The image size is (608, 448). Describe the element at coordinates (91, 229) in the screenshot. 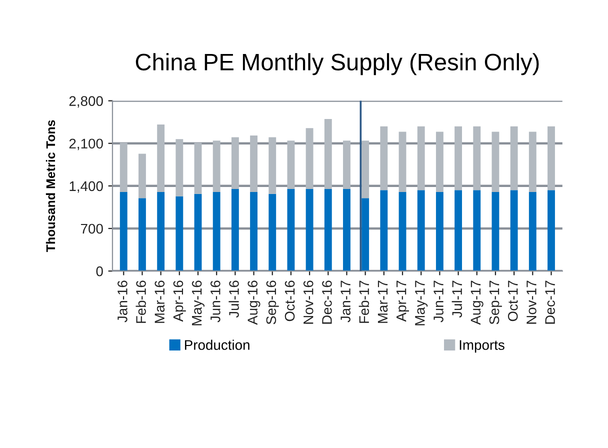

I see `y-tick-label: 700` at that location.